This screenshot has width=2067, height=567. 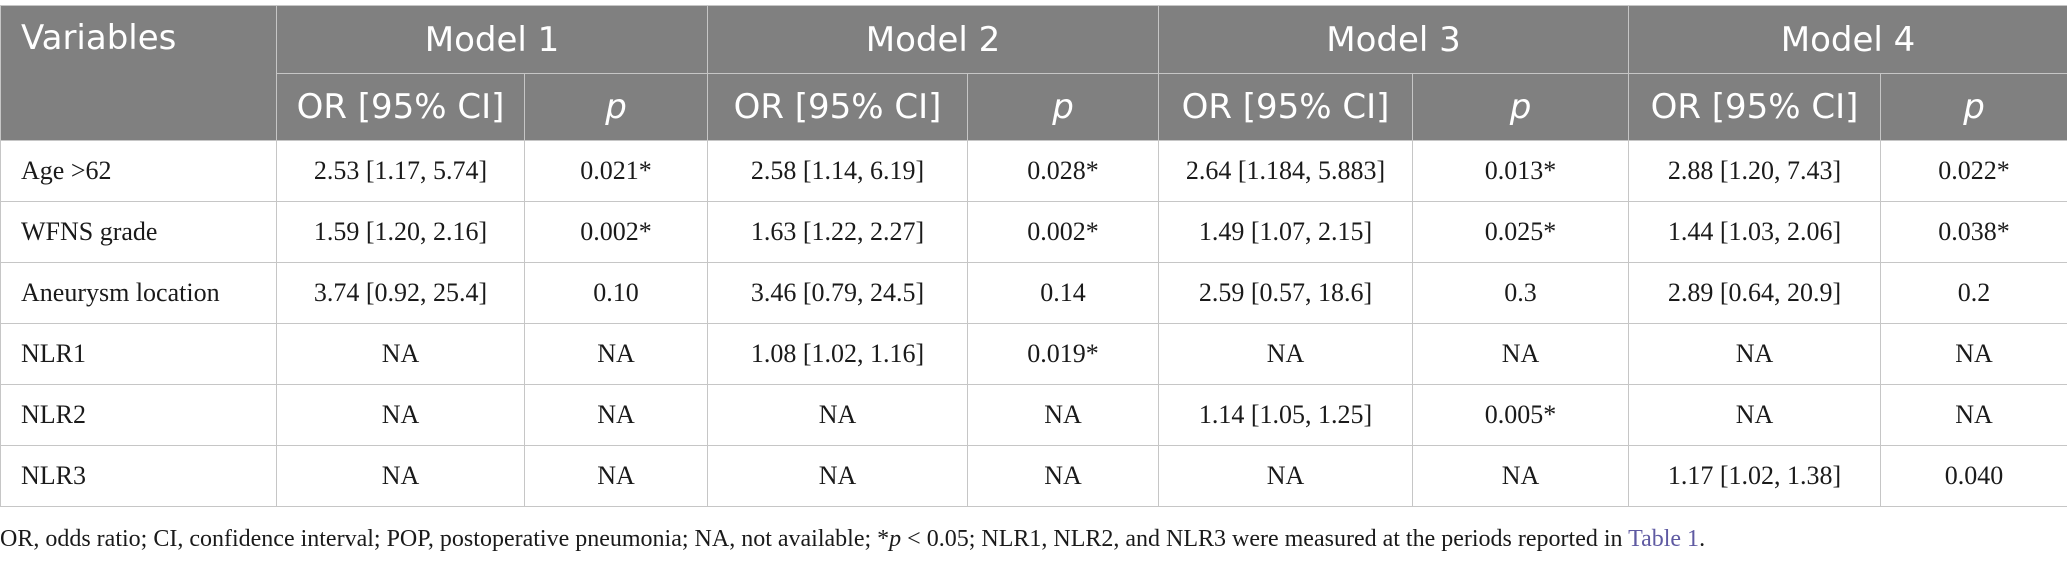 What do you see at coordinates (895, 539) in the screenshot?
I see `footnote-p-symbol: p` at bounding box center [895, 539].